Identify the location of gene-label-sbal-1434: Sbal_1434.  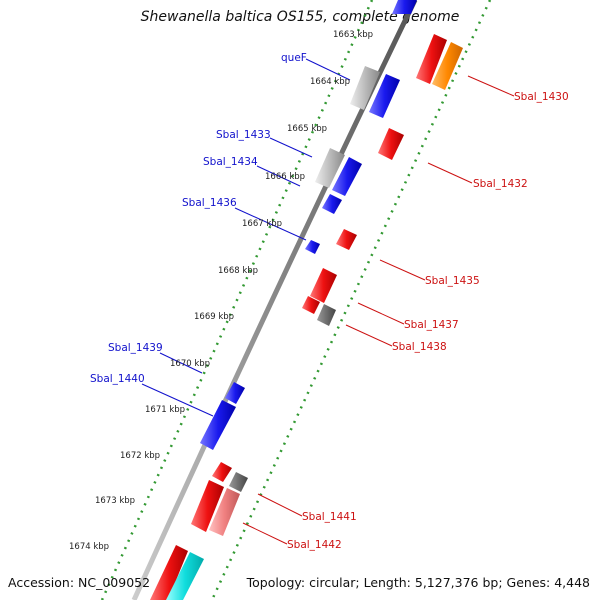
(230, 162).